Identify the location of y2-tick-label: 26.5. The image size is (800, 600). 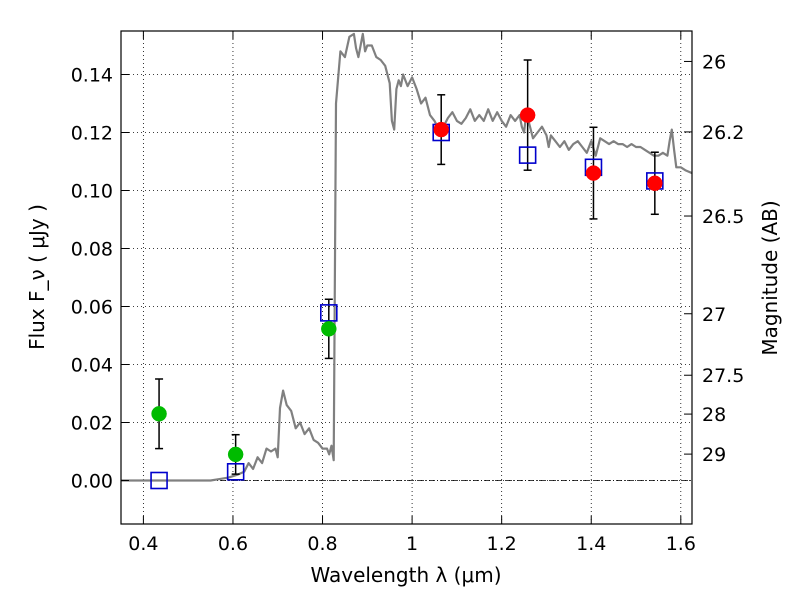
(723, 217).